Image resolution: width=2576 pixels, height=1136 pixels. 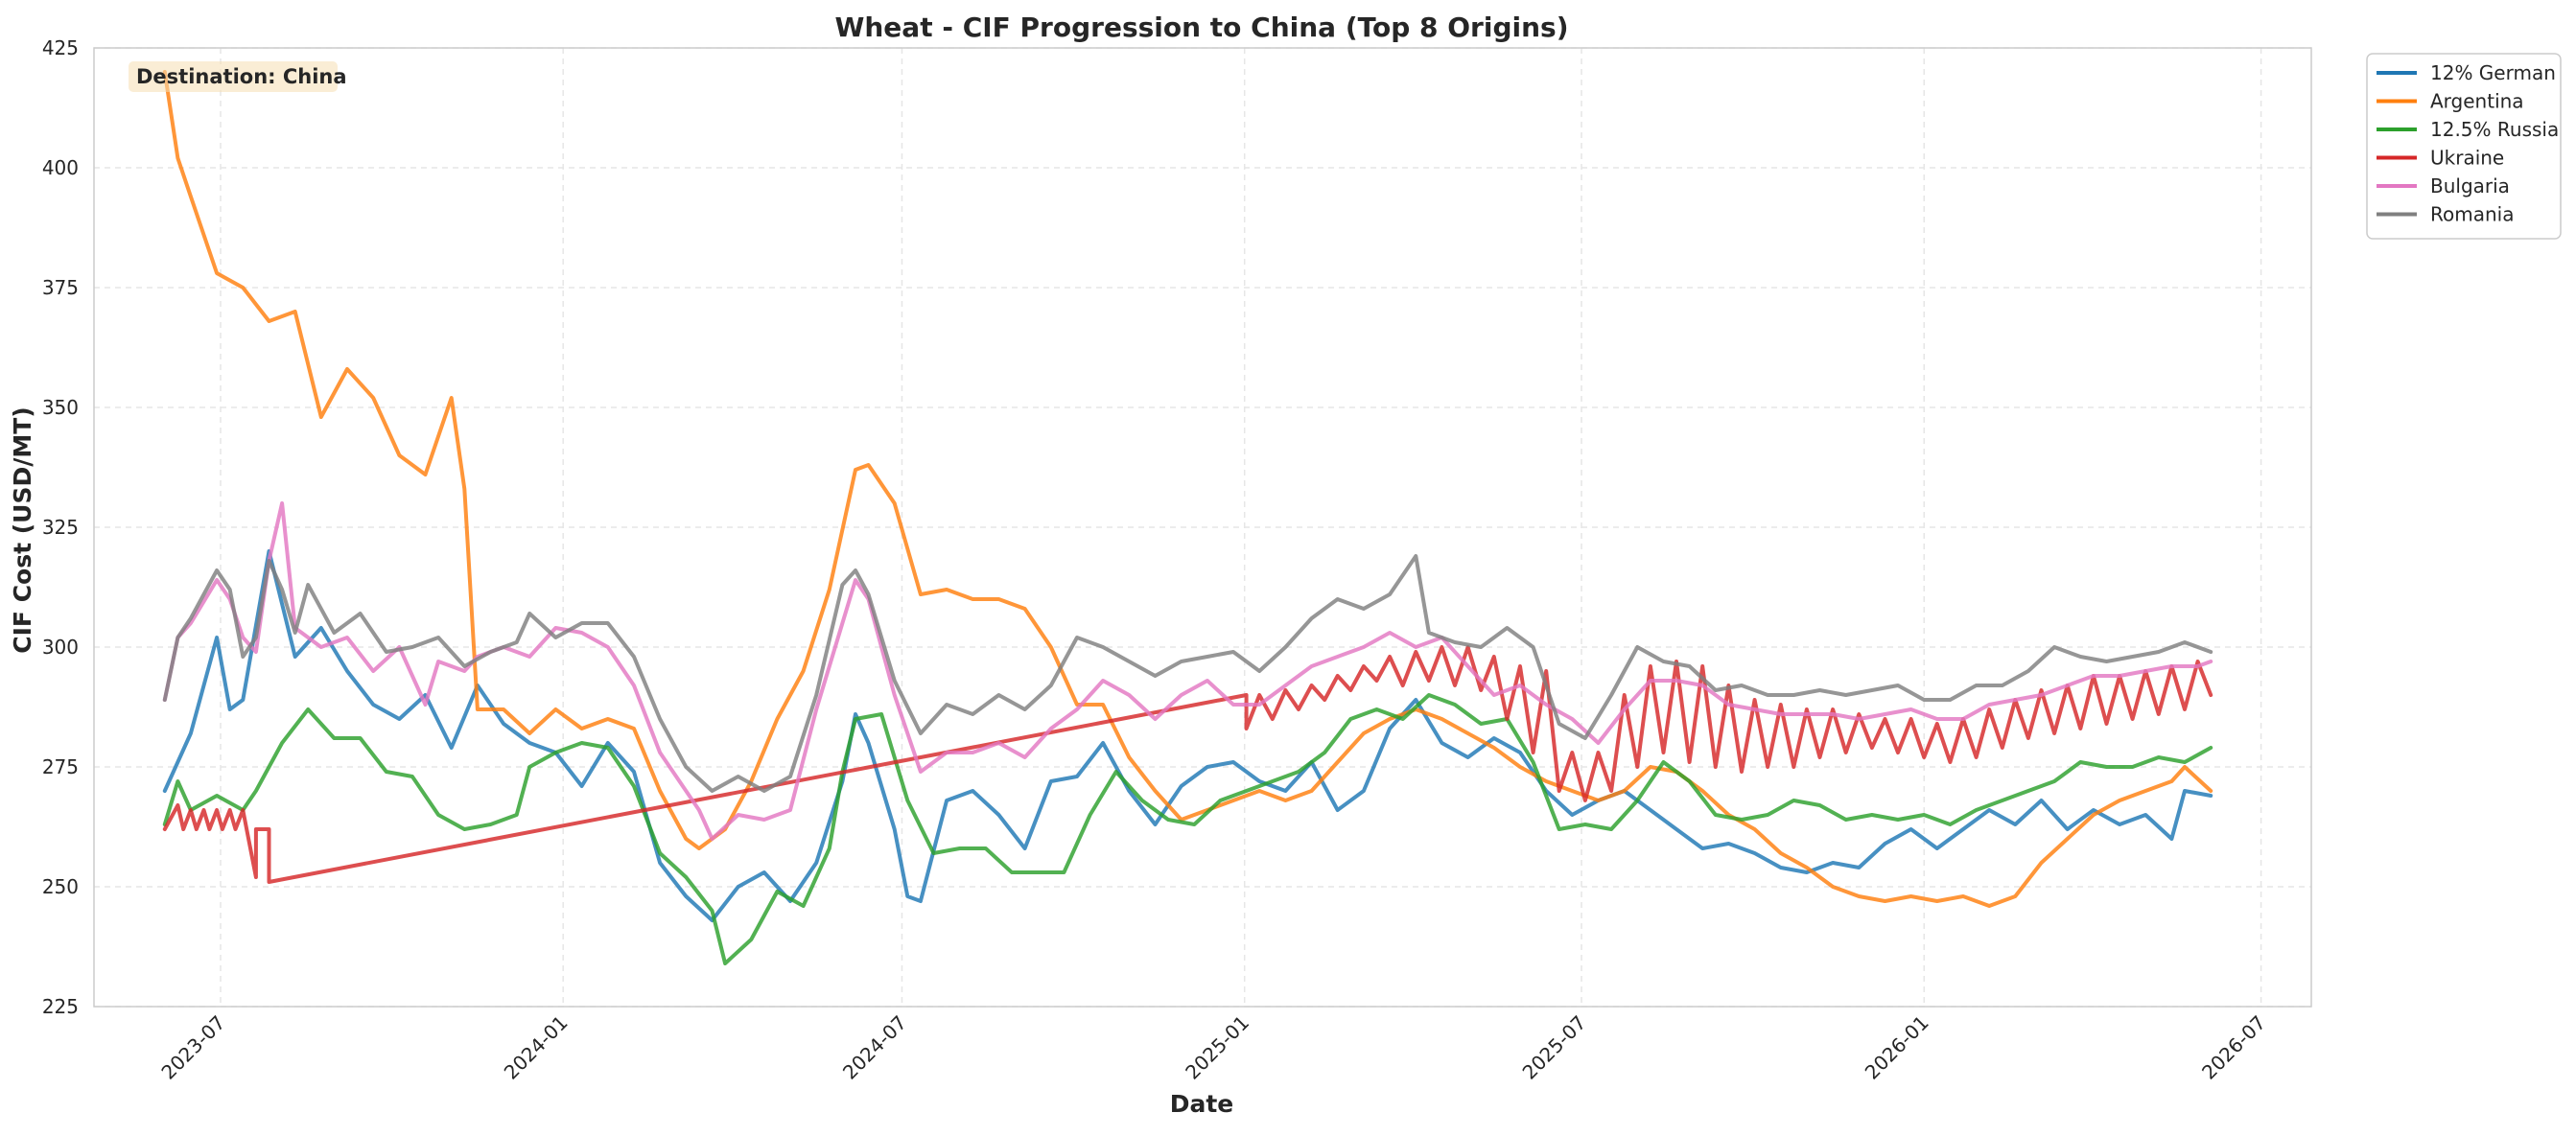 I want to click on y-axis-label: CIF Cost (USD/MT), so click(x=22, y=529).